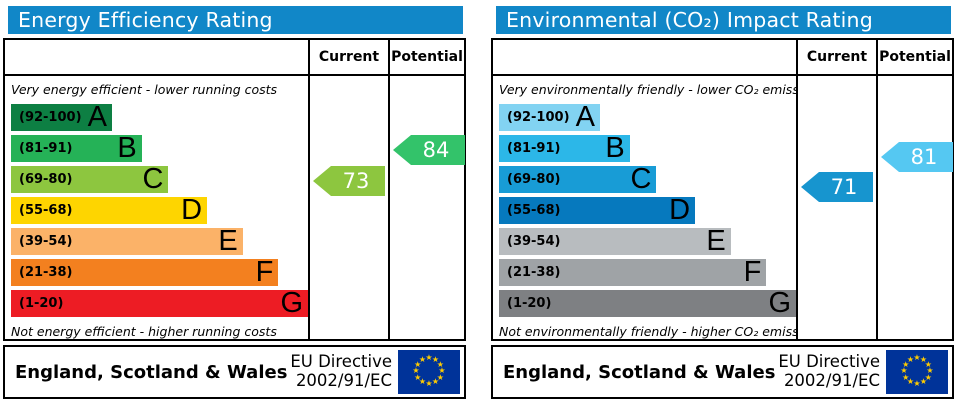 This screenshot has width=957, height=404. Describe the element at coordinates (534, 210) in the screenshot. I see `band-range-label: (55-68)` at that location.